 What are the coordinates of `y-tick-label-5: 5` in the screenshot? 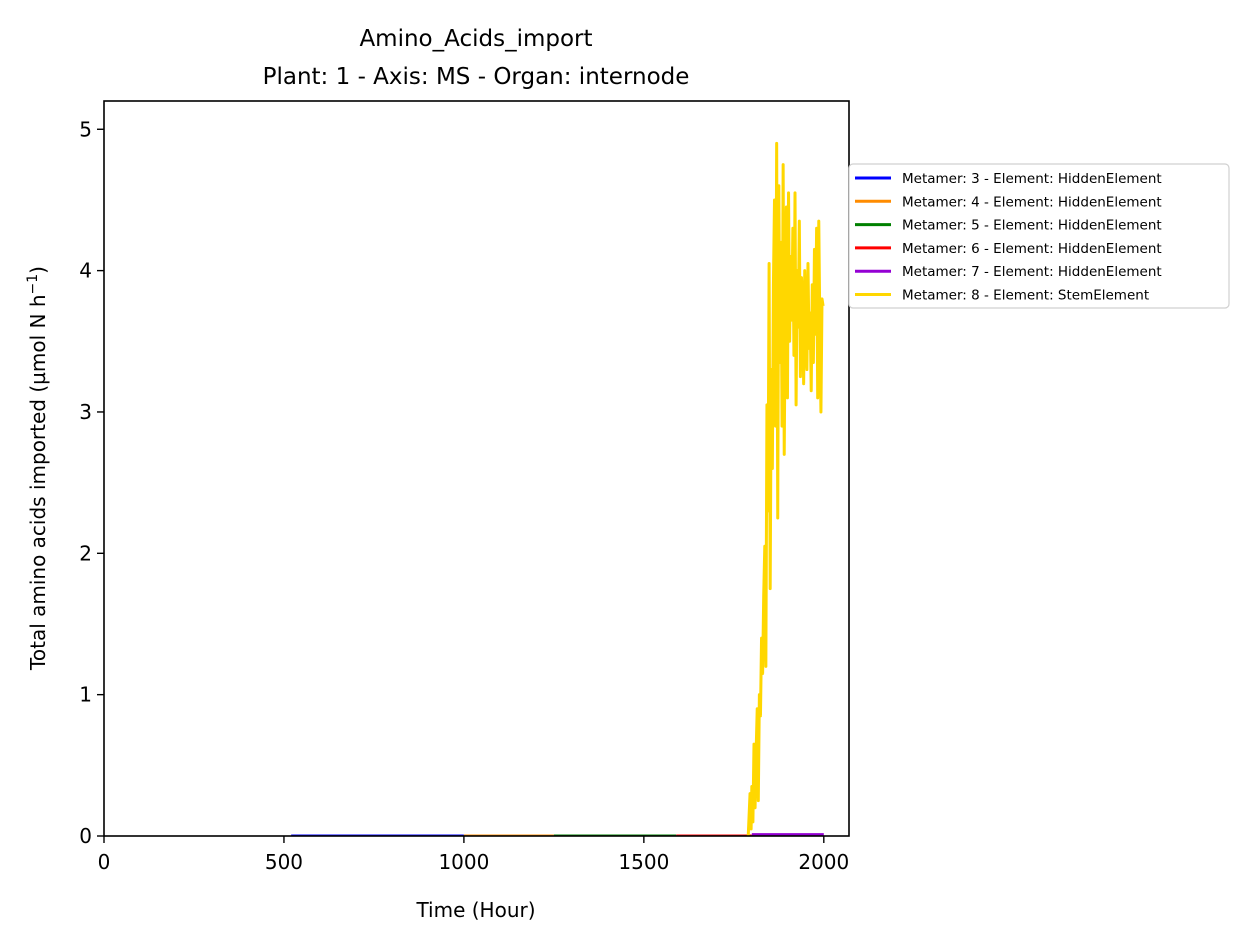 It's located at (85, 129).